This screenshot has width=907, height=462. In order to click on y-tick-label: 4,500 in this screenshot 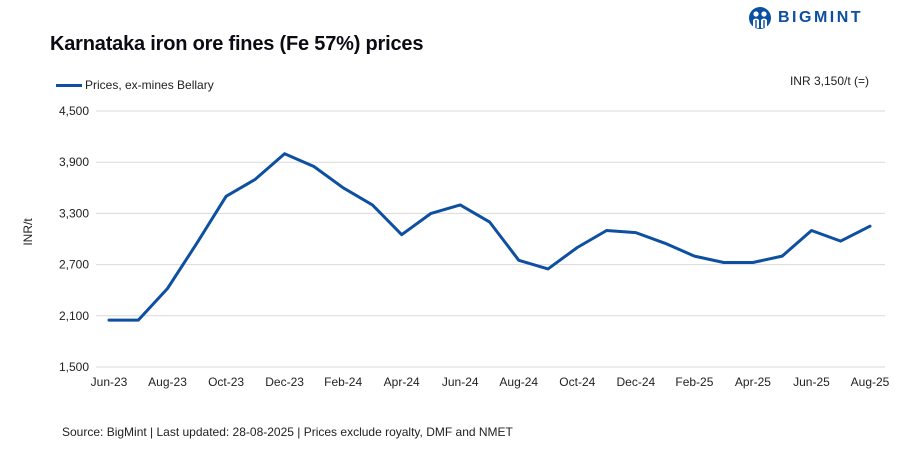, I will do `click(74, 111)`.